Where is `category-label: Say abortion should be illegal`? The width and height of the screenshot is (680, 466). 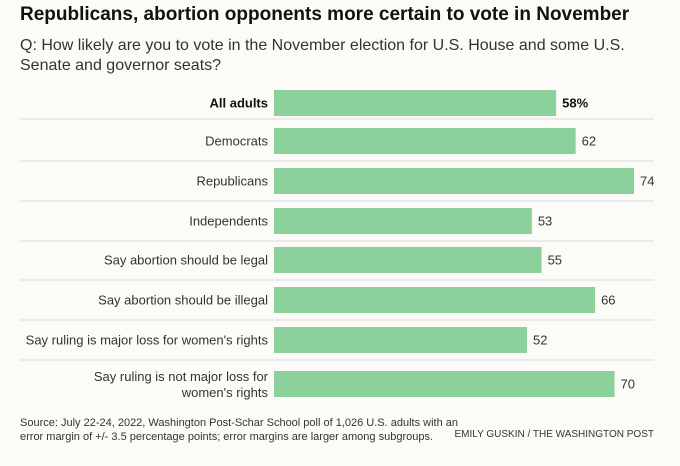 category-label: Say abortion should be illegal is located at coordinates (183, 300).